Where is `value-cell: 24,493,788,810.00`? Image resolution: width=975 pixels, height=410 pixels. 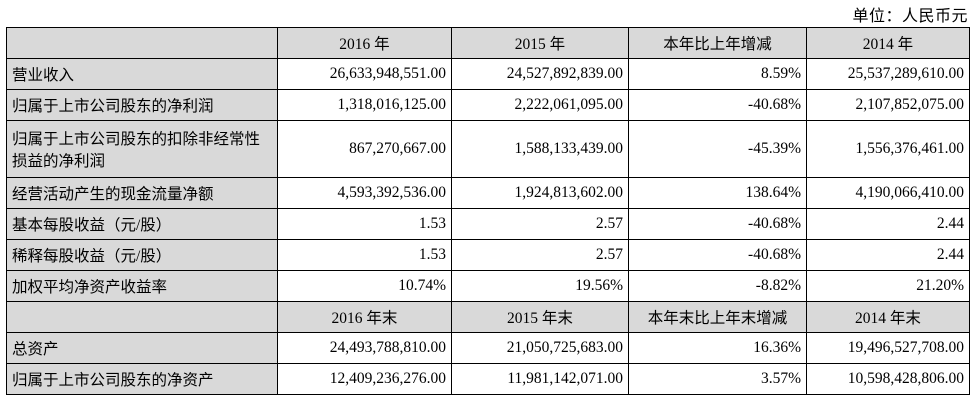
value-cell: 24,493,788,810.00 is located at coordinates (364, 348).